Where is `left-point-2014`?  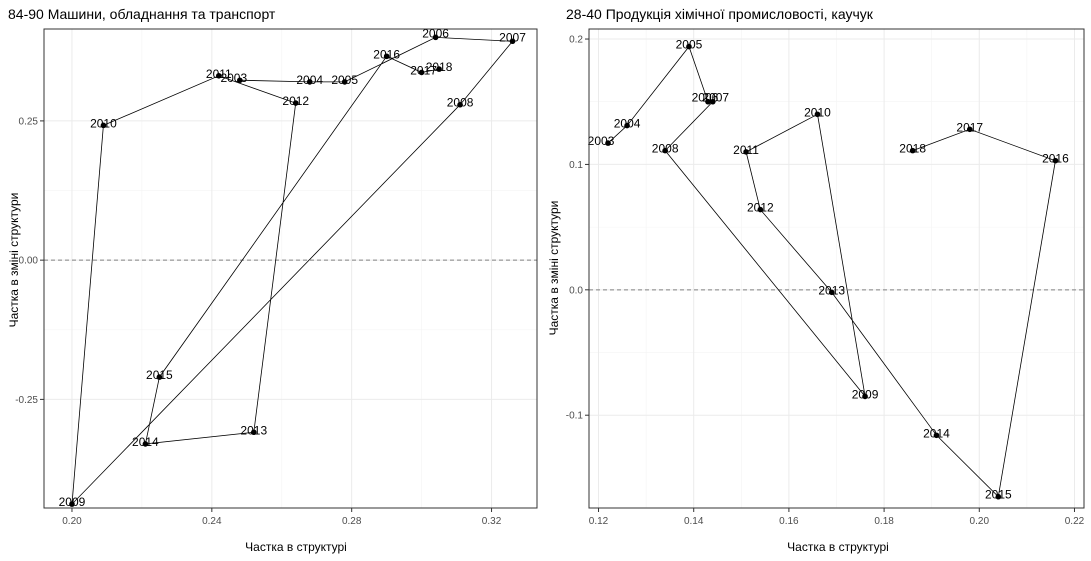 left-point-2014 is located at coordinates (145, 444).